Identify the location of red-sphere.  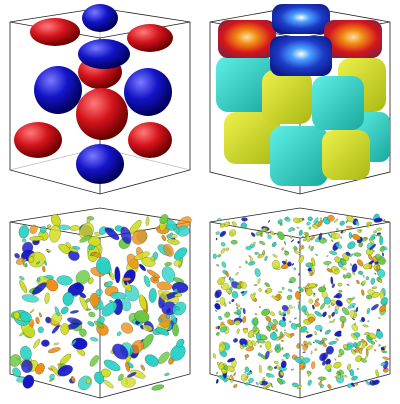
(55, 32).